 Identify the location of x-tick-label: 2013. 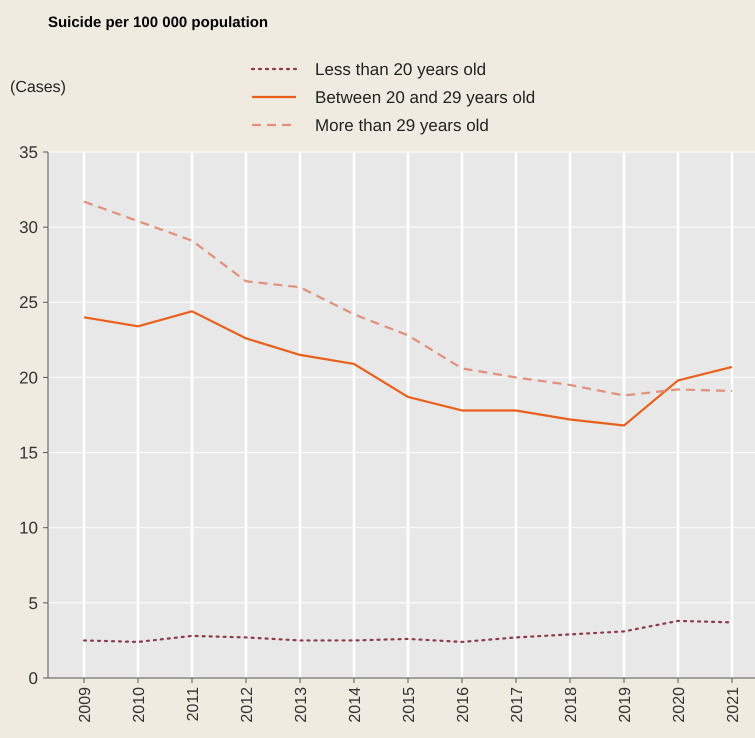
(301, 704).